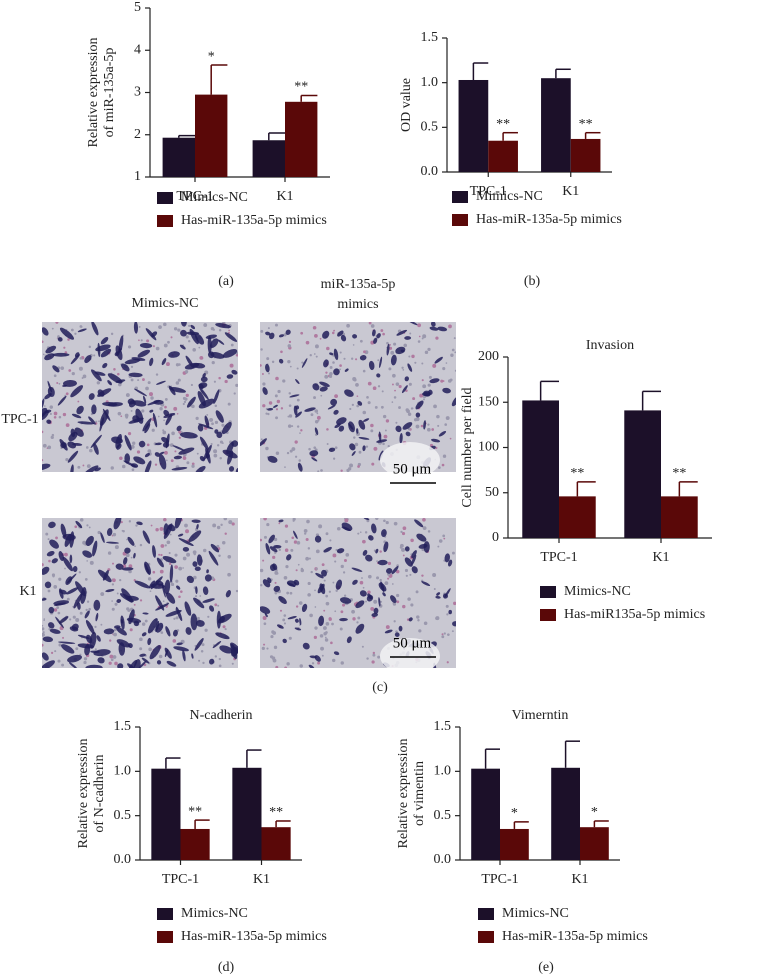 Image resolution: width=760 pixels, height=980 pixels. What do you see at coordinates (109, 93) in the screenshot?
I see `y-axis-label: of miR-135a-5p` at bounding box center [109, 93].